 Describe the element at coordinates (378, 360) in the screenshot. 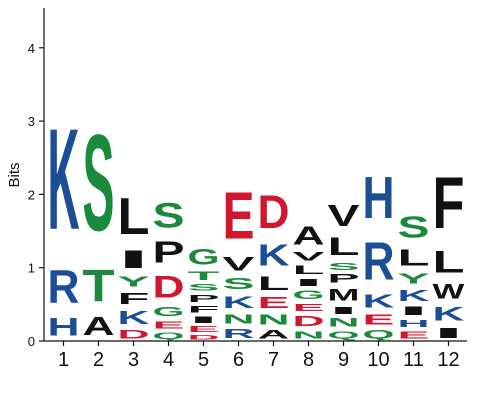

I see `x-tick-label: 10` at that location.